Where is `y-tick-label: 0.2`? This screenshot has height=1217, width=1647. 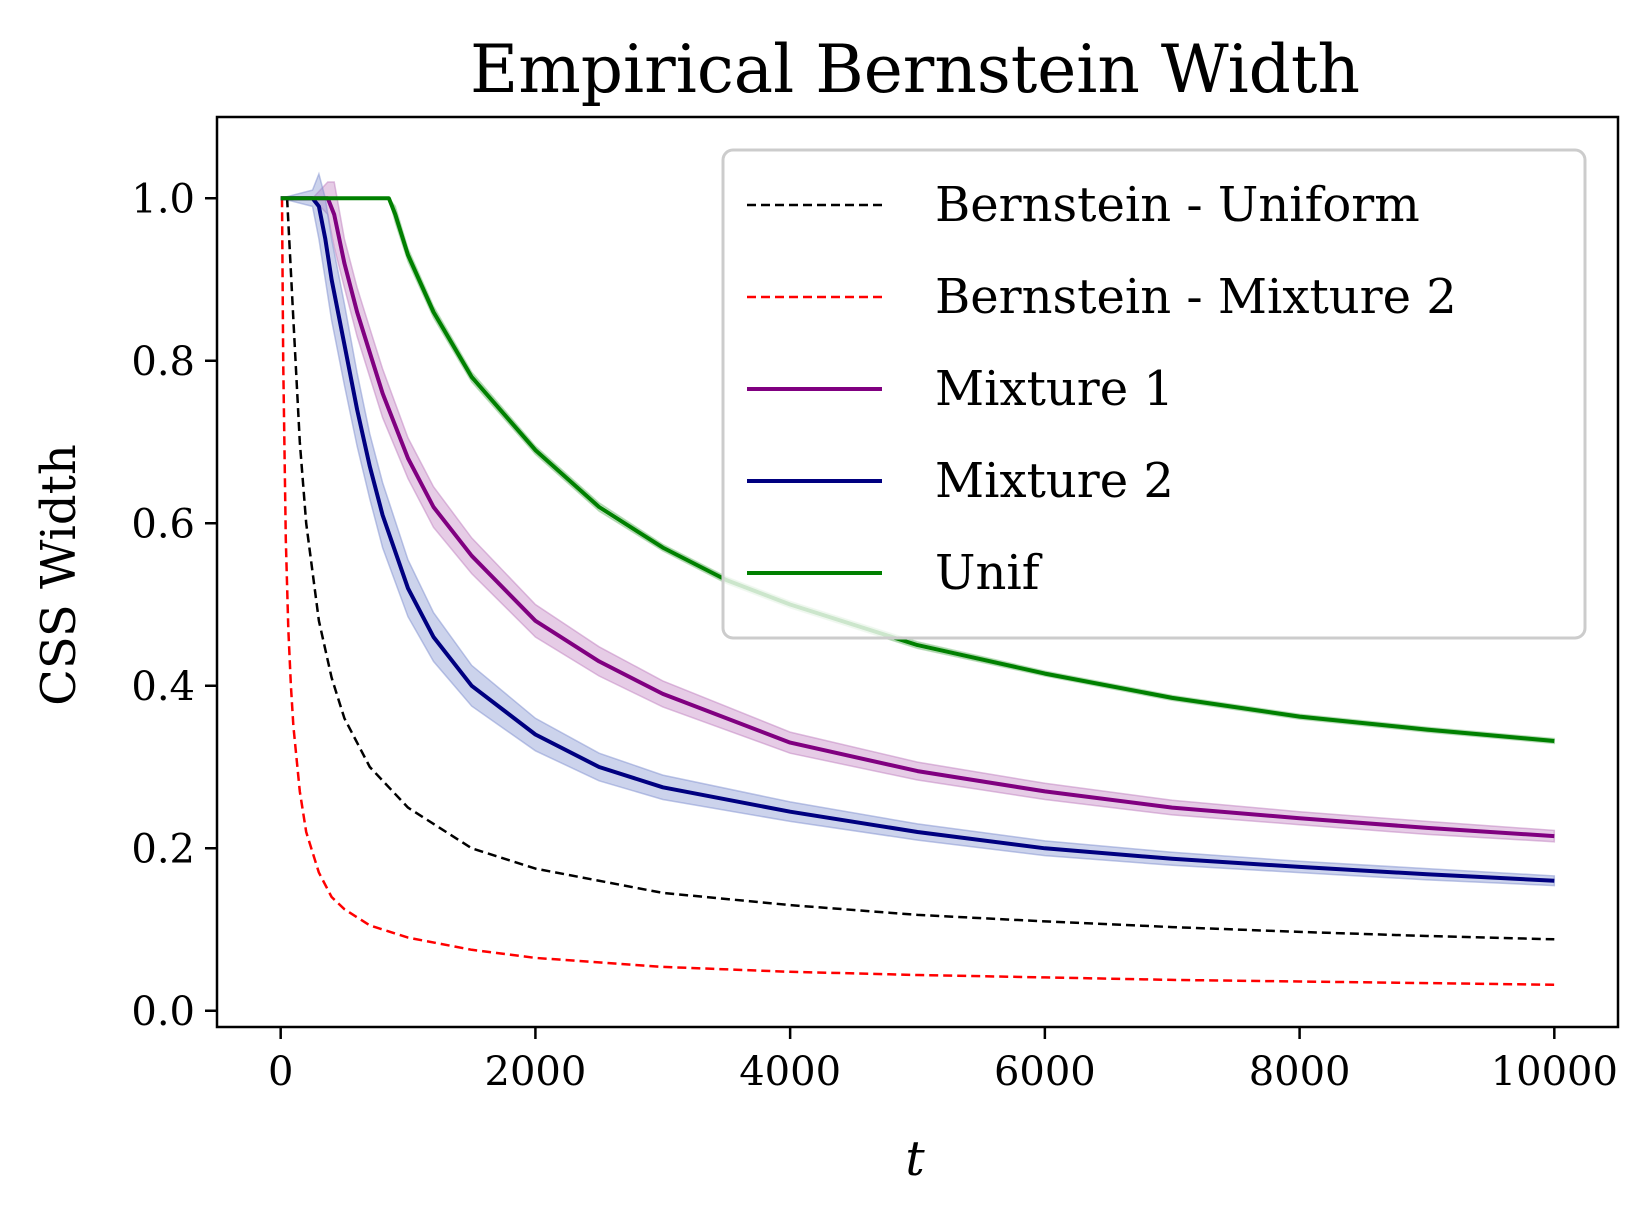 y-tick-label: 0.2 is located at coordinates (163, 849).